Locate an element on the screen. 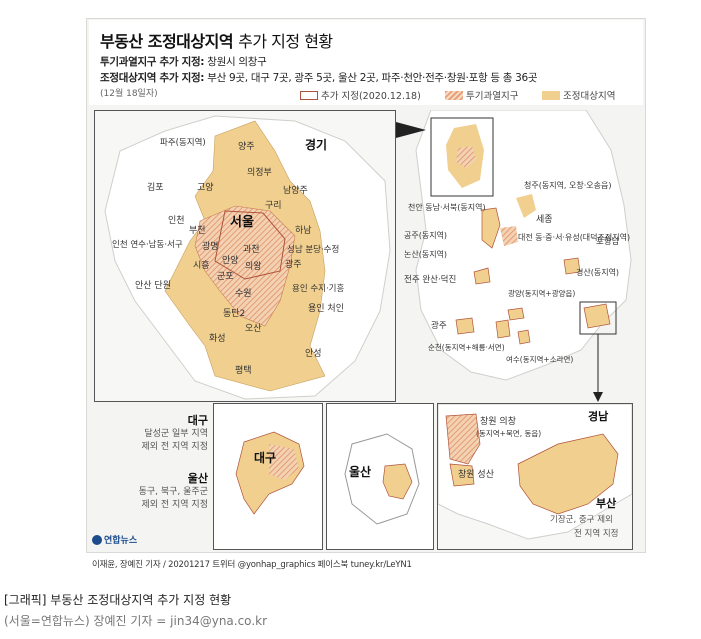  caption-byline: (서울=연합뉴스) 장예진 기자 = jin34@yna.co.kr is located at coordinates (136, 621).